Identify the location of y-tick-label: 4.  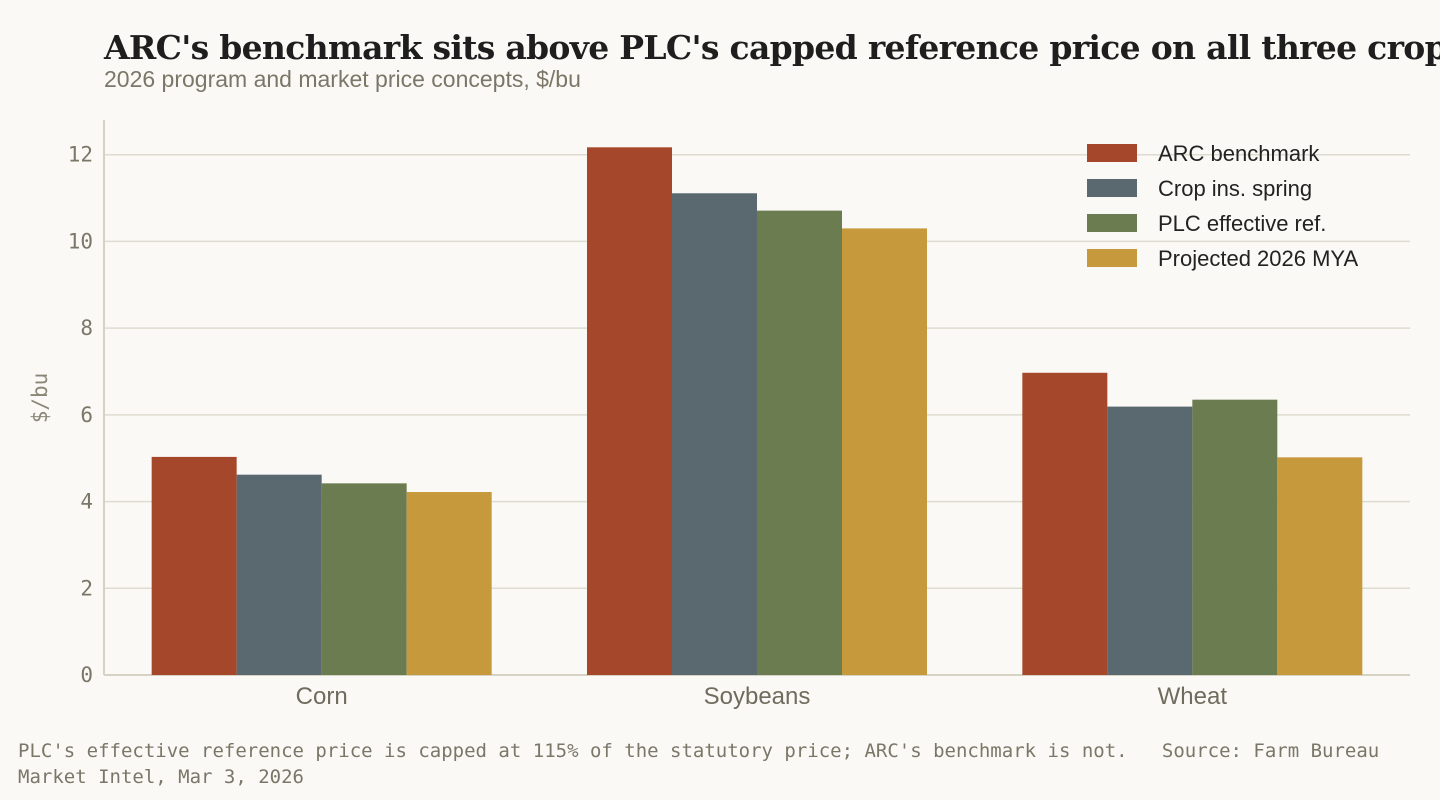
(86, 502).